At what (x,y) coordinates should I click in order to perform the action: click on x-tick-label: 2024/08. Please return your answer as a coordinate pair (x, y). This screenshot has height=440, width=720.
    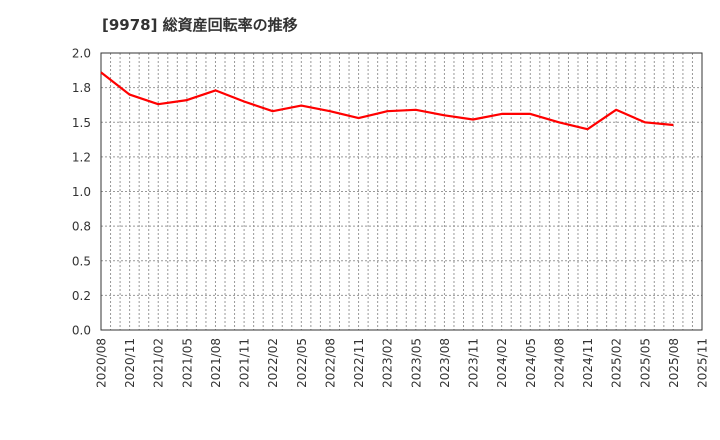
    Looking at the image, I should click on (559, 363).